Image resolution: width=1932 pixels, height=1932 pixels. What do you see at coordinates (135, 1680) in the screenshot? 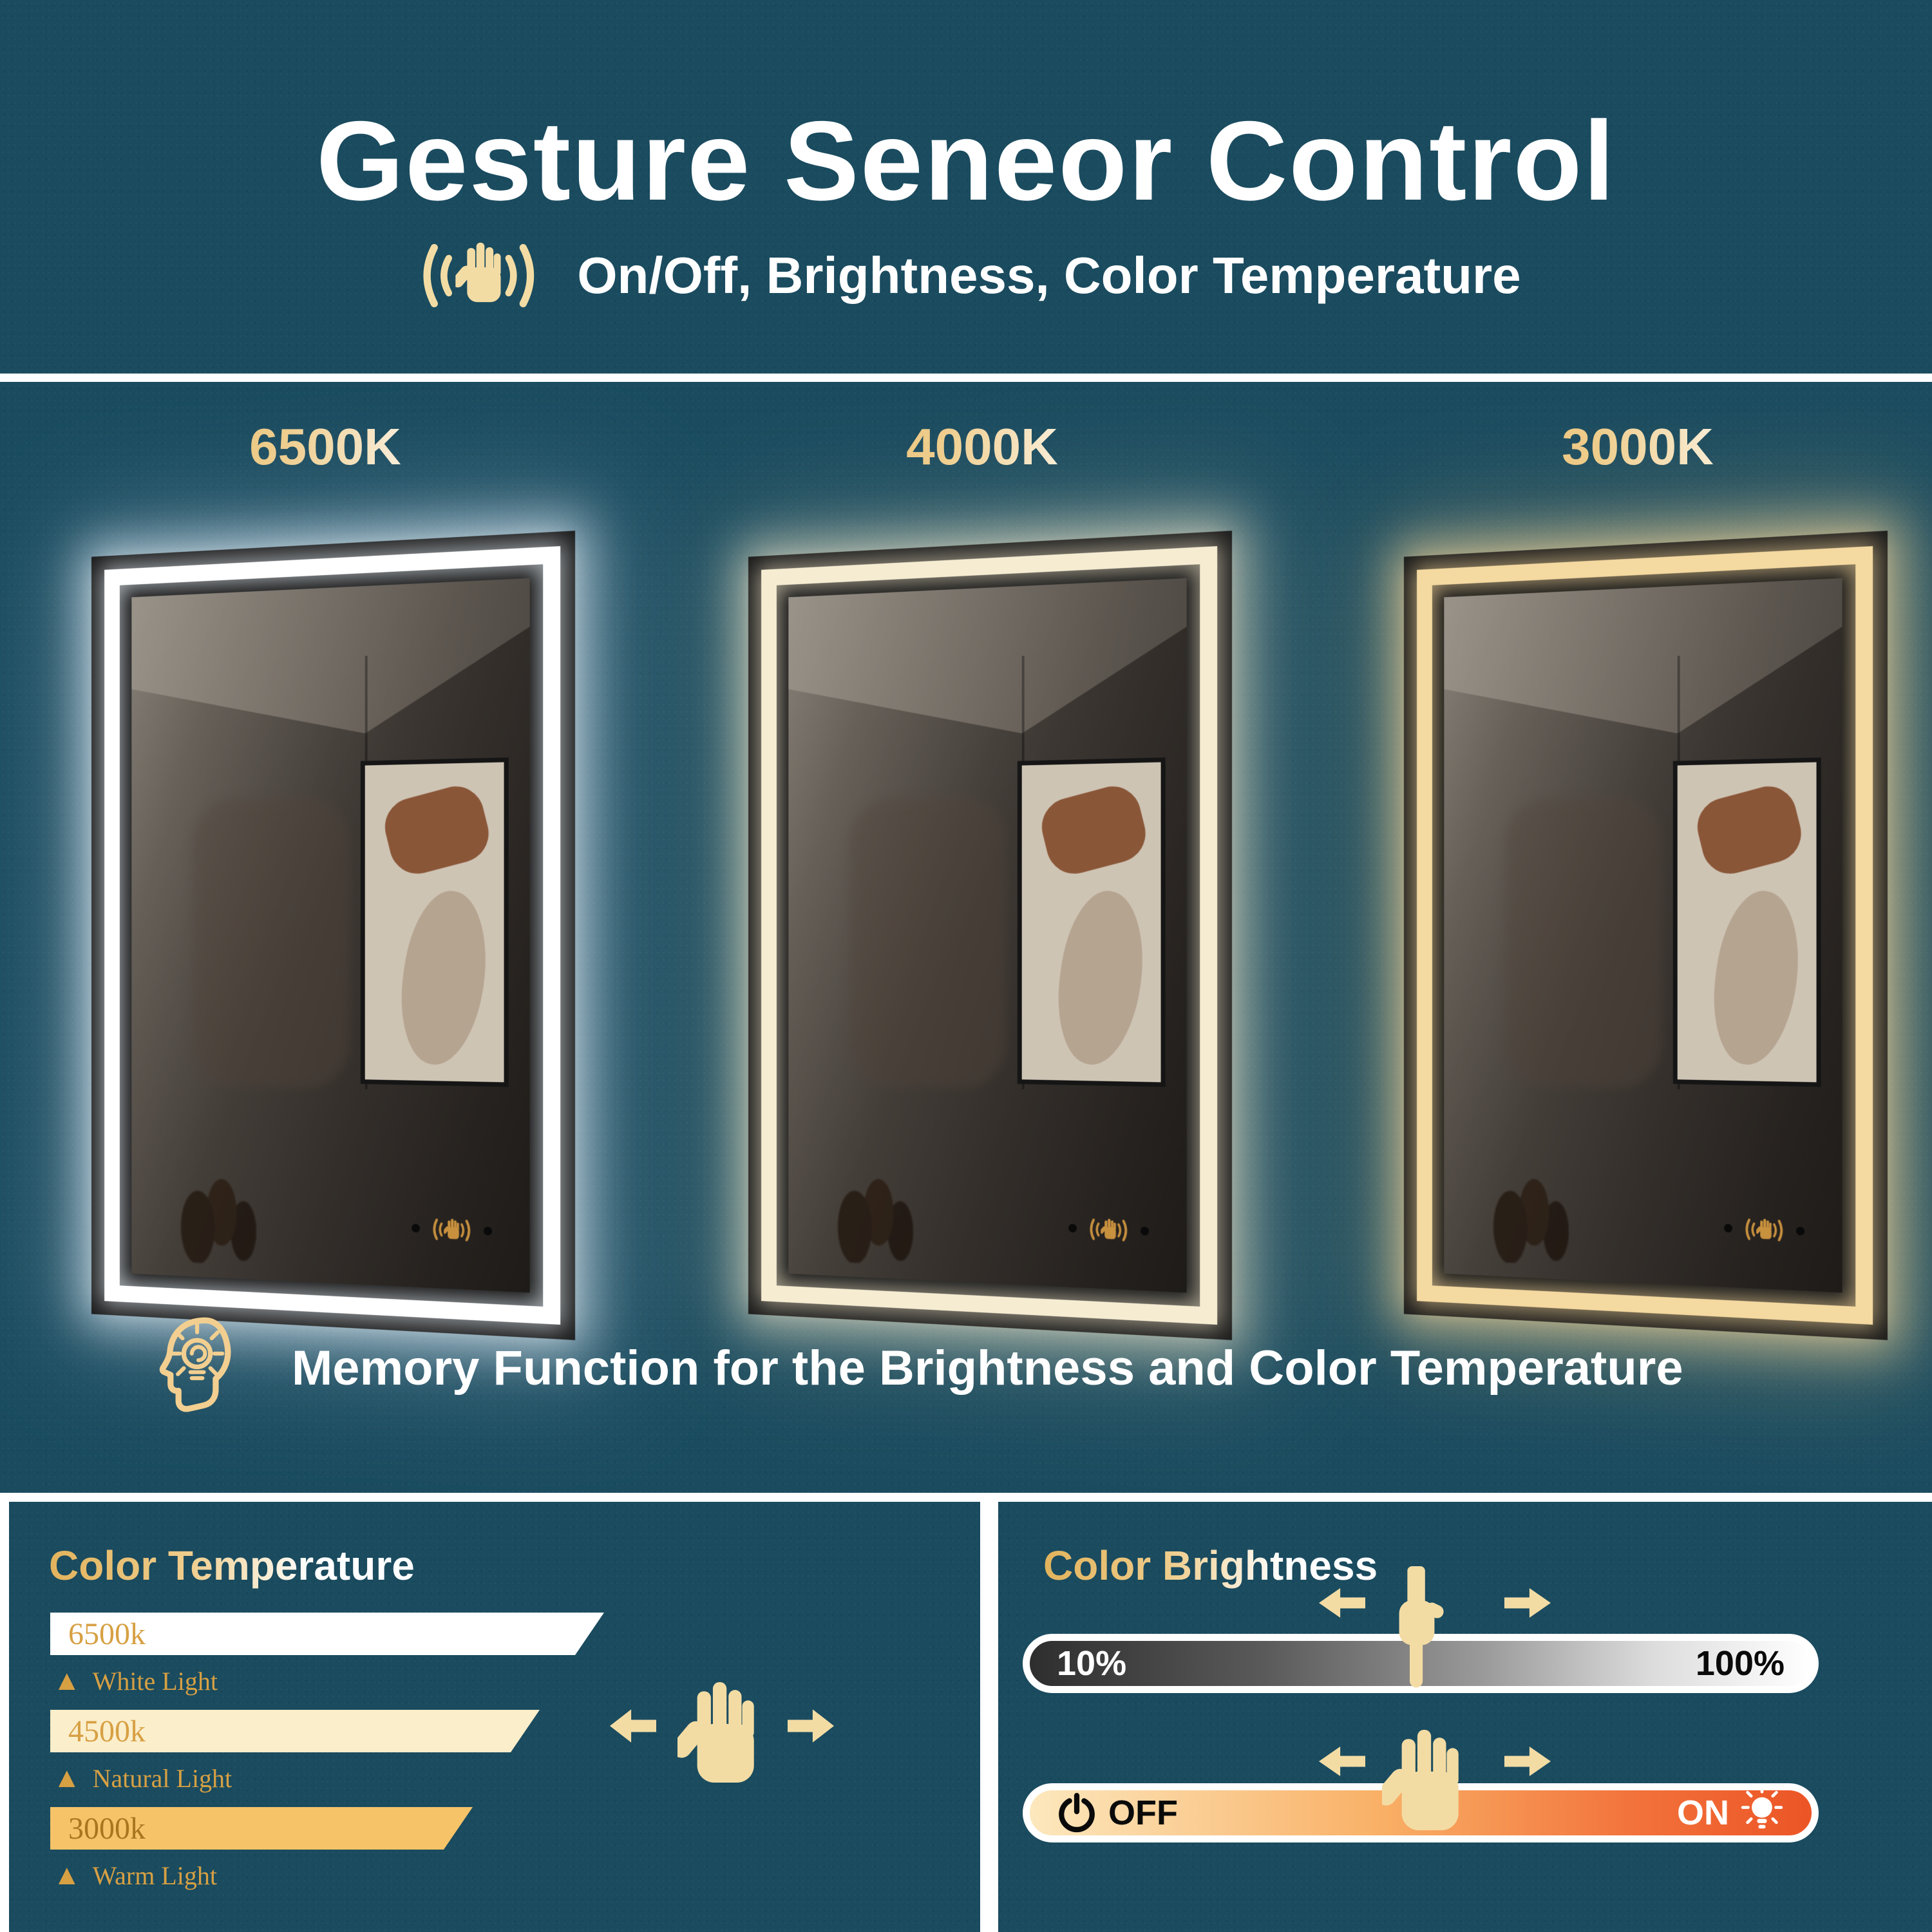
I see `temp-caption-white-light: ▲ White Light` at bounding box center [135, 1680].